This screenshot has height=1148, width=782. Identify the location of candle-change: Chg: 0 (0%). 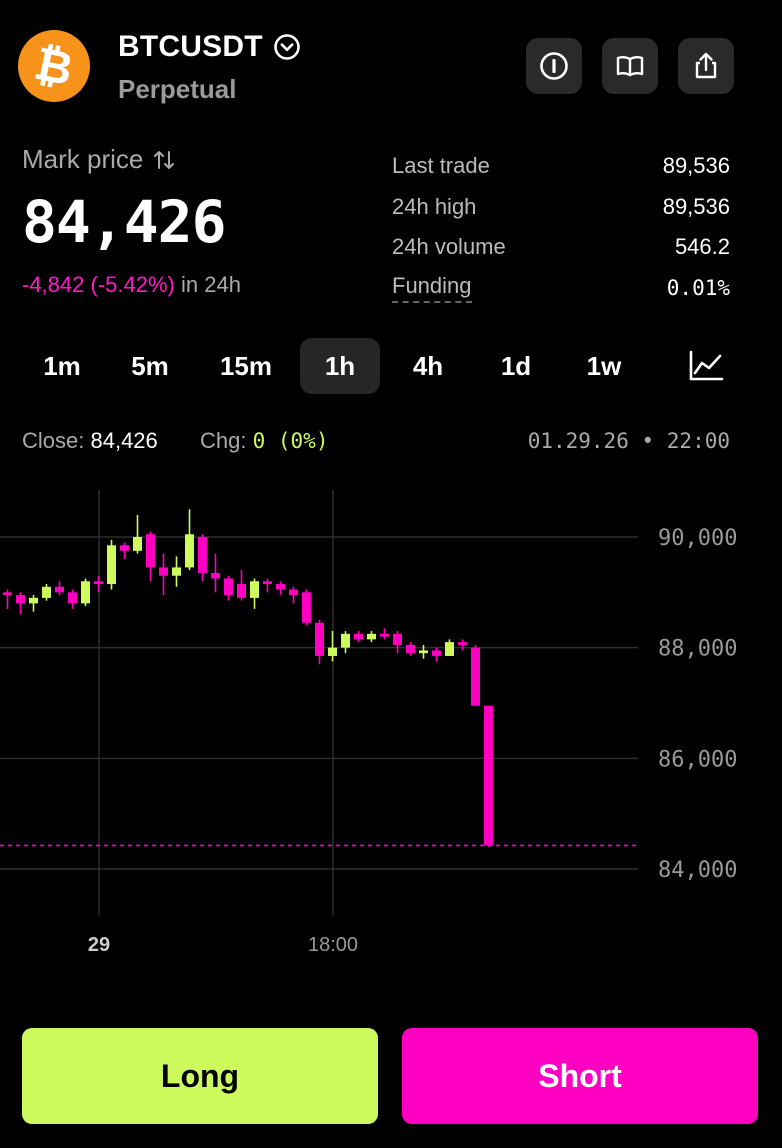
(264, 441).